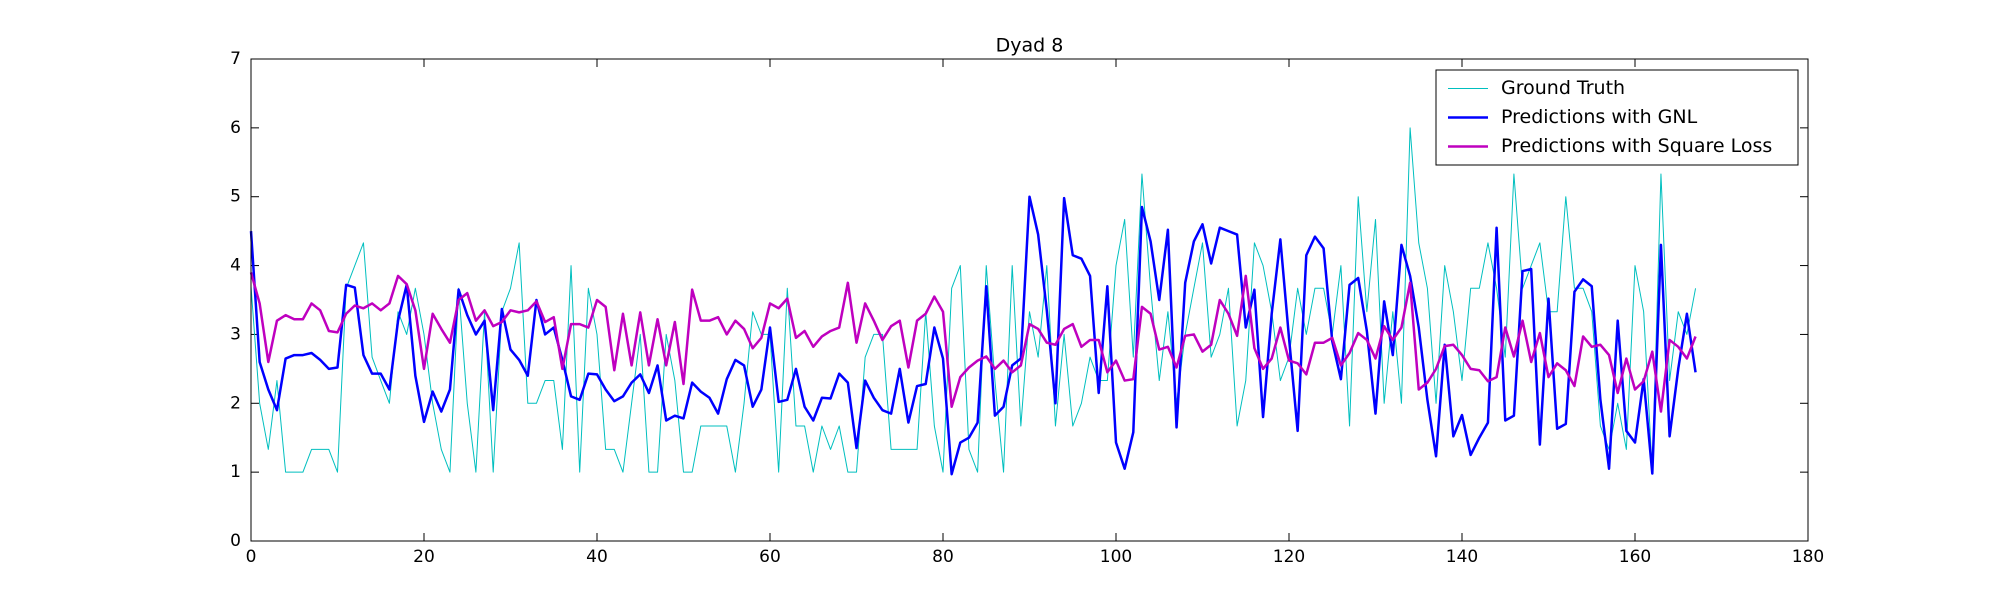  What do you see at coordinates (1116, 557) in the screenshot?
I see `x-tick-label: 100` at bounding box center [1116, 557].